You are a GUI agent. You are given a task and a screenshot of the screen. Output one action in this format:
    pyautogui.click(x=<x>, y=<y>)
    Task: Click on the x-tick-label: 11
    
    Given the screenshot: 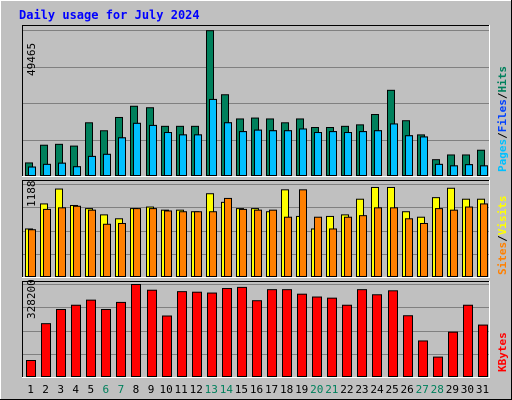 What is the action you would take?
    pyautogui.click(x=181, y=389)
    